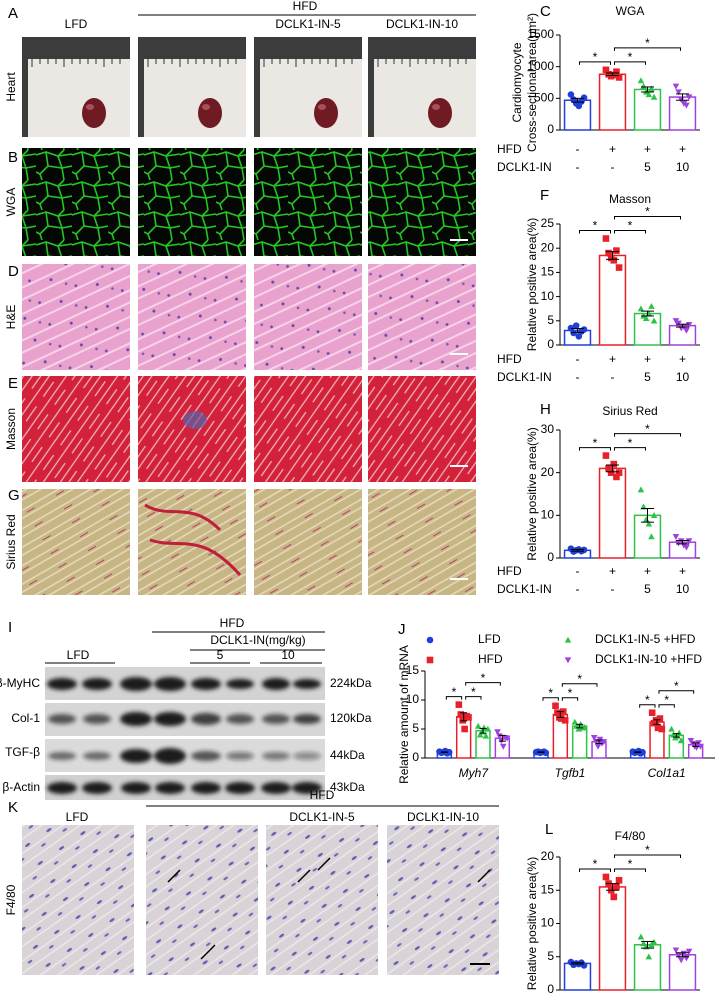 Image resolution: width=719 pixels, height=1000 pixels. Describe the element at coordinates (308, 24) in the screenshot. I see `group-label: DCLK1-IN-5` at that location.